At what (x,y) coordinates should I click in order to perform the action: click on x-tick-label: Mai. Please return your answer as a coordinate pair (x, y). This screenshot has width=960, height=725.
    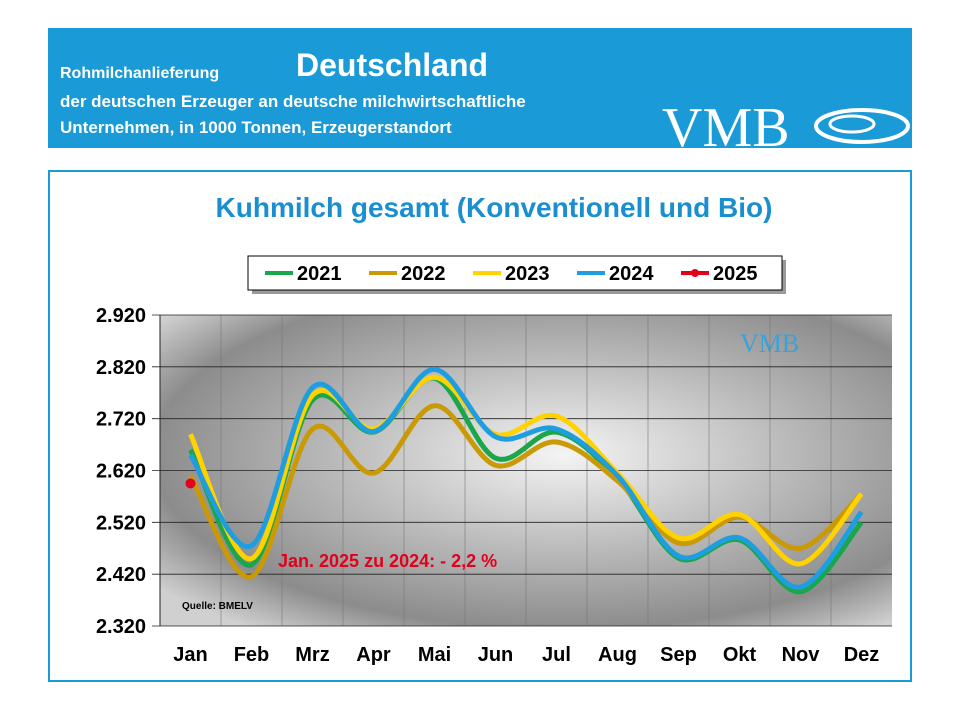
    Looking at the image, I should click on (434, 655).